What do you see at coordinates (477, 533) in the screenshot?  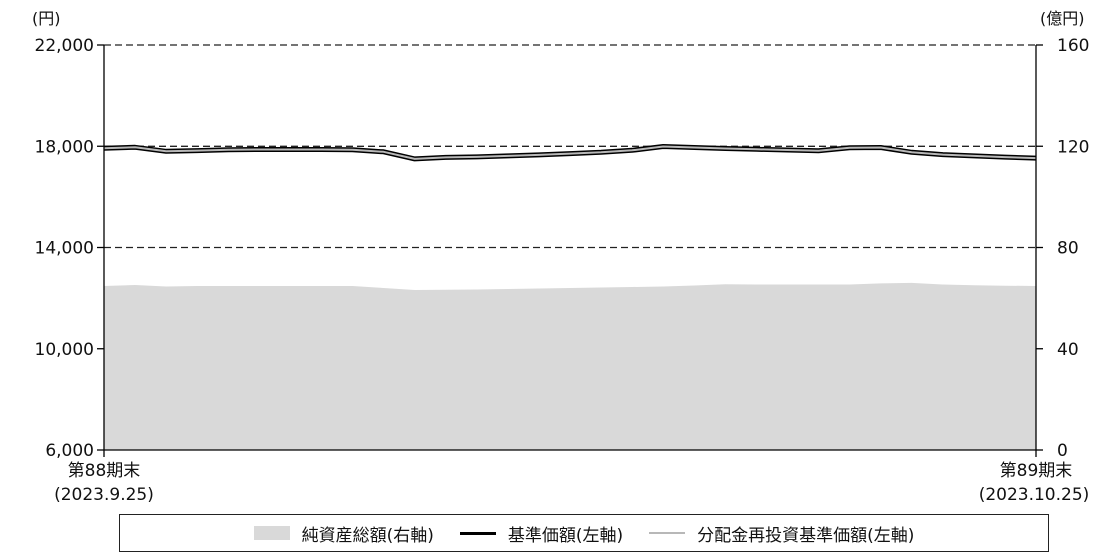 I see `legend-swatch-nav` at bounding box center [477, 533].